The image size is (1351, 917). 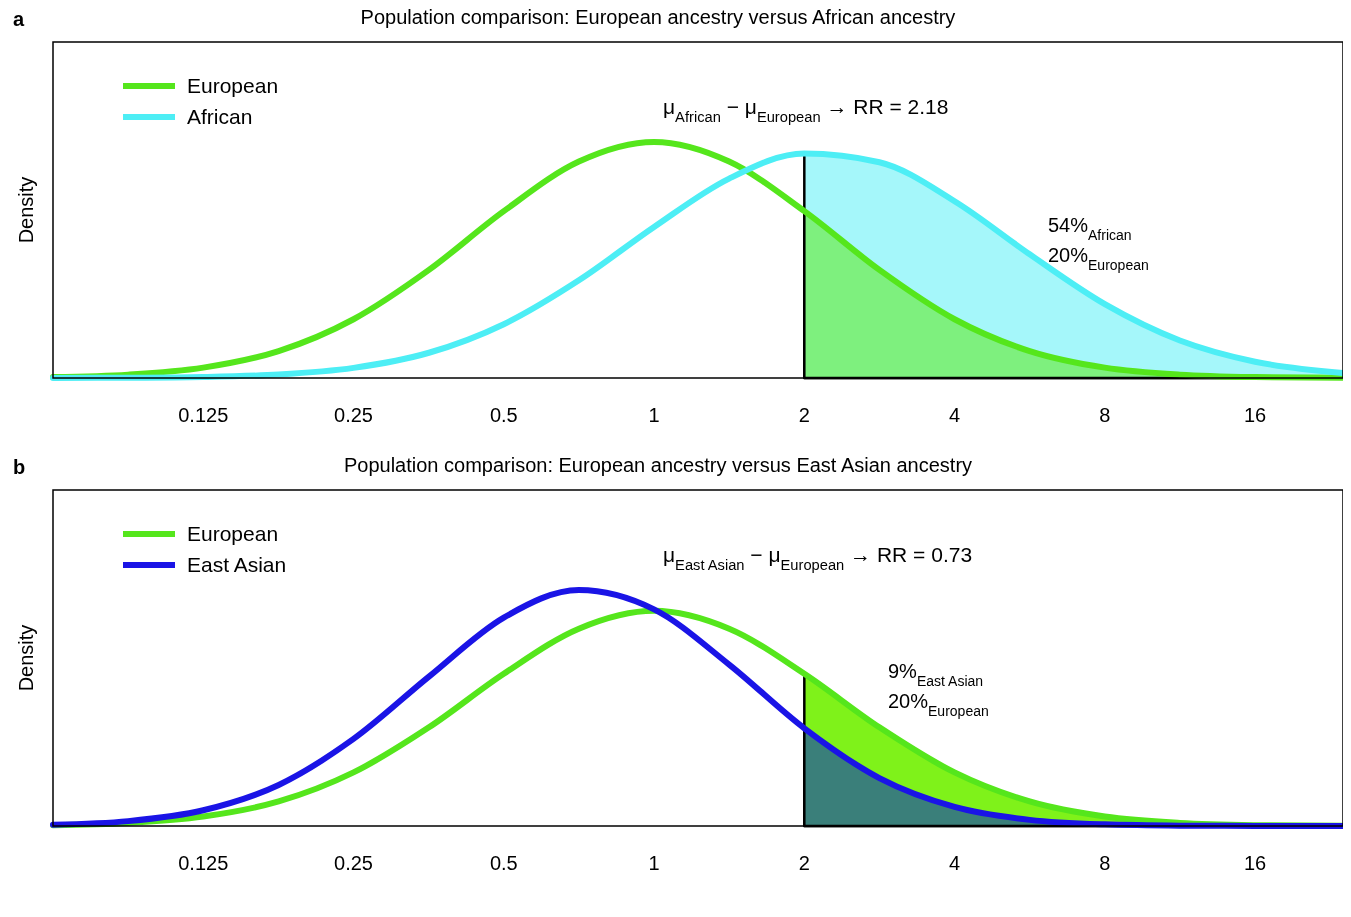 What do you see at coordinates (220, 116) in the screenshot?
I see `legend-label: African` at bounding box center [220, 116].